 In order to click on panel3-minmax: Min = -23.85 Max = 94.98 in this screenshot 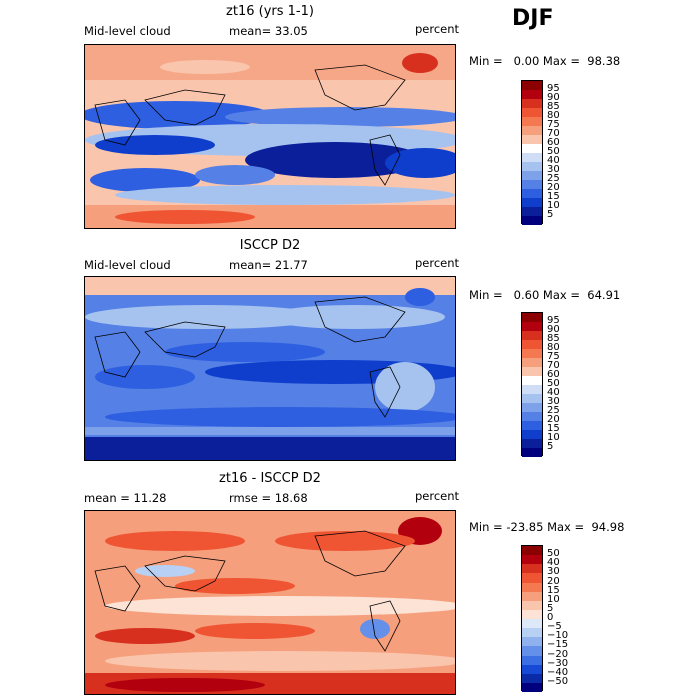, I will do `click(547, 527)`.